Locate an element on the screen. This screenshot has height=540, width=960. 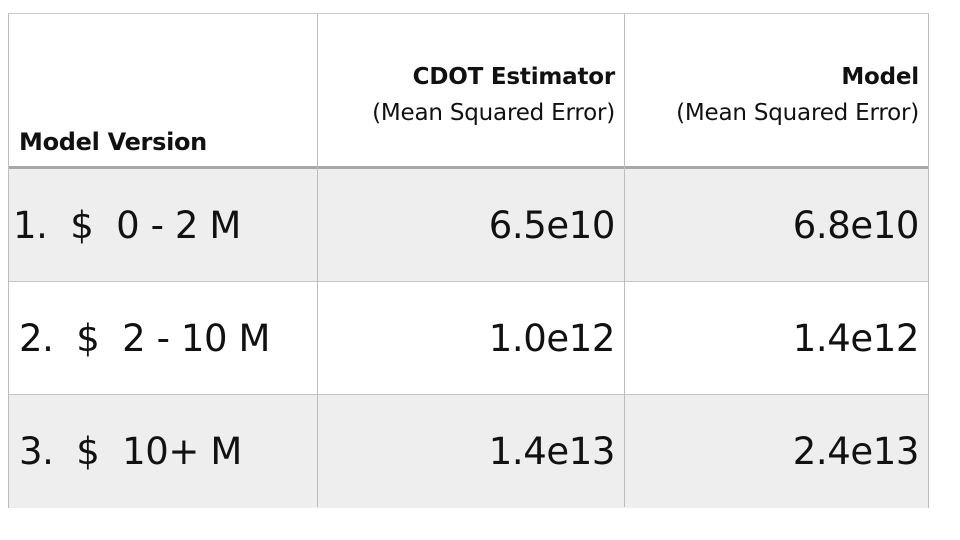
header-cdot-estimator: CDOT Estimator (Mean Squared Error) is located at coordinates (471, 95).